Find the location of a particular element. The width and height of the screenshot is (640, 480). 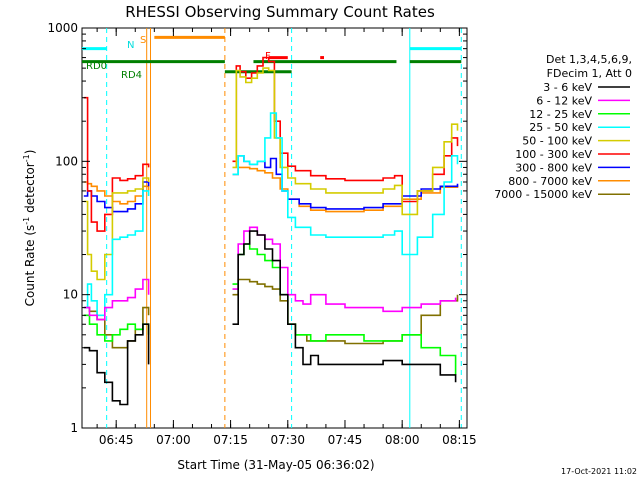

x-tick-label: 08:15 is located at coordinates (459, 440).